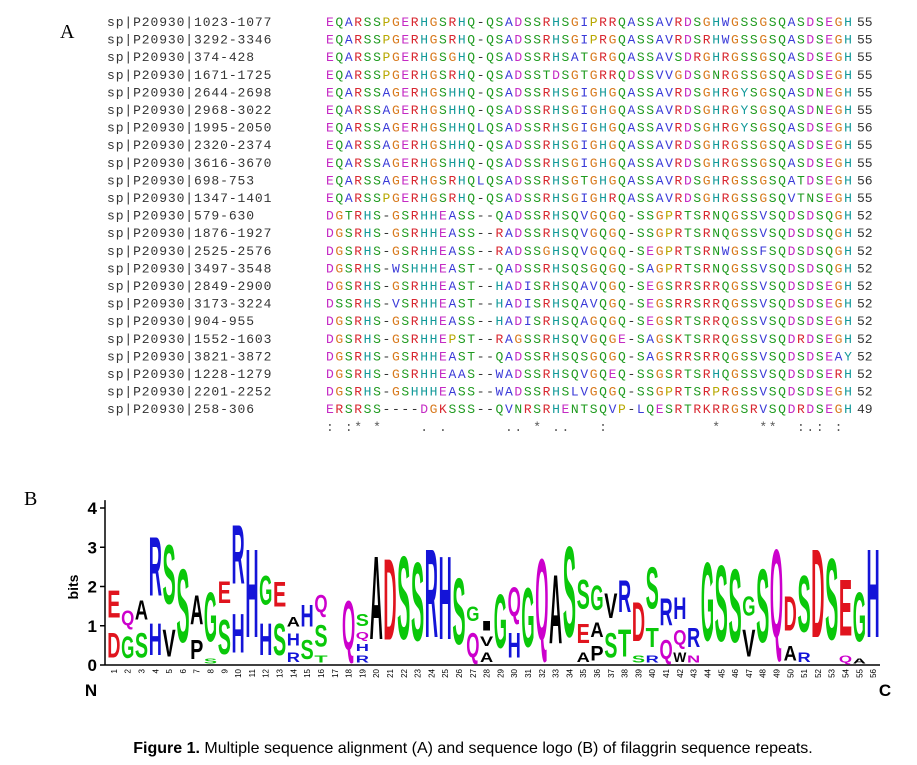 The width and height of the screenshot is (917, 765). What do you see at coordinates (873, 672) in the screenshot?
I see `position-label: 56` at bounding box center [873, 672].